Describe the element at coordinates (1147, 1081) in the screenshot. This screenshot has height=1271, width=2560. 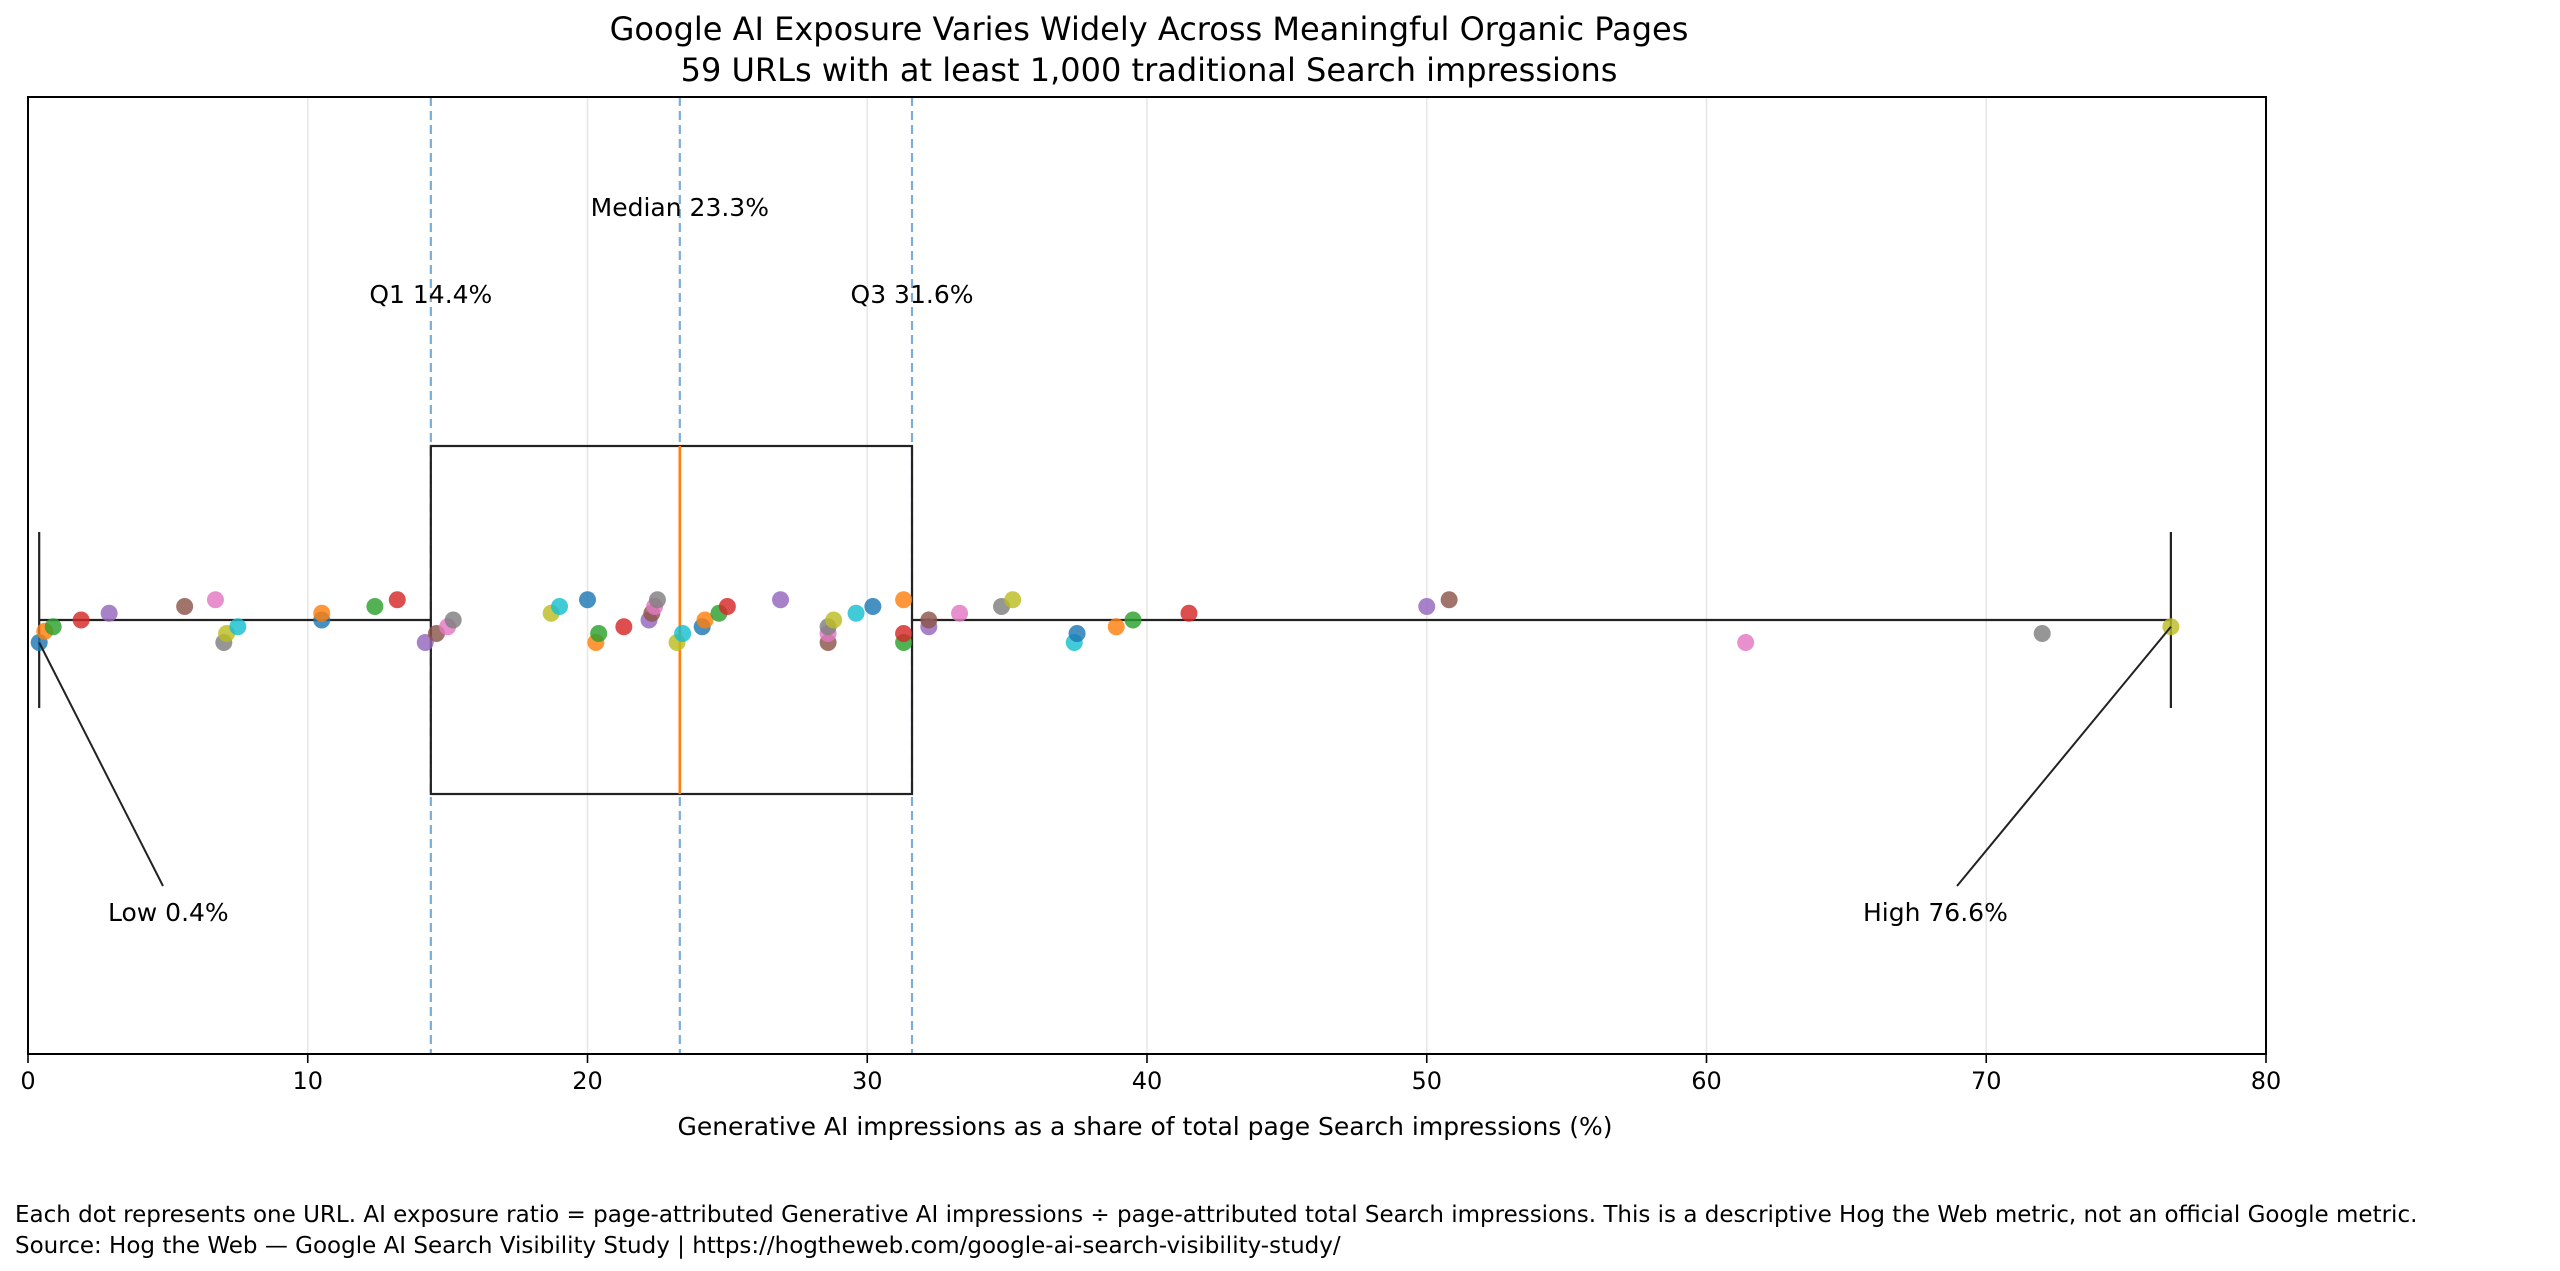
I see `x-tick-label-40: 40` at that location.